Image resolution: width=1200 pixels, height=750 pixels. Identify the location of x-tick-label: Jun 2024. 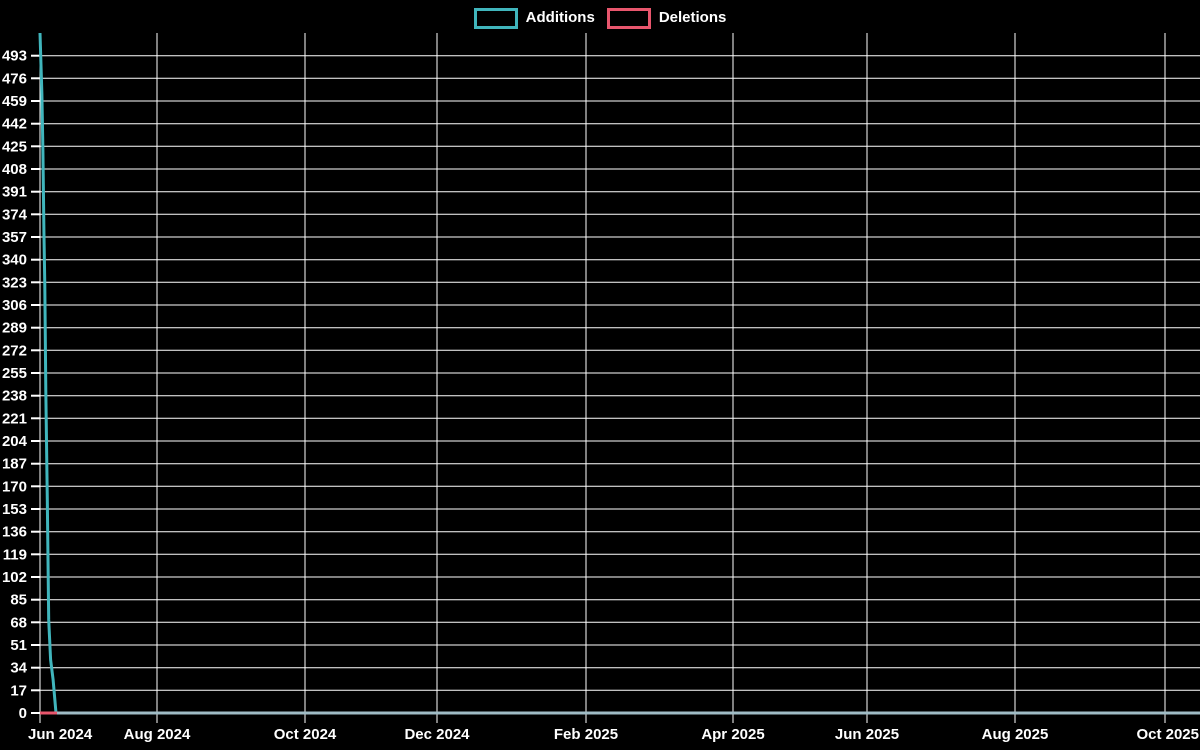
(60, 734).